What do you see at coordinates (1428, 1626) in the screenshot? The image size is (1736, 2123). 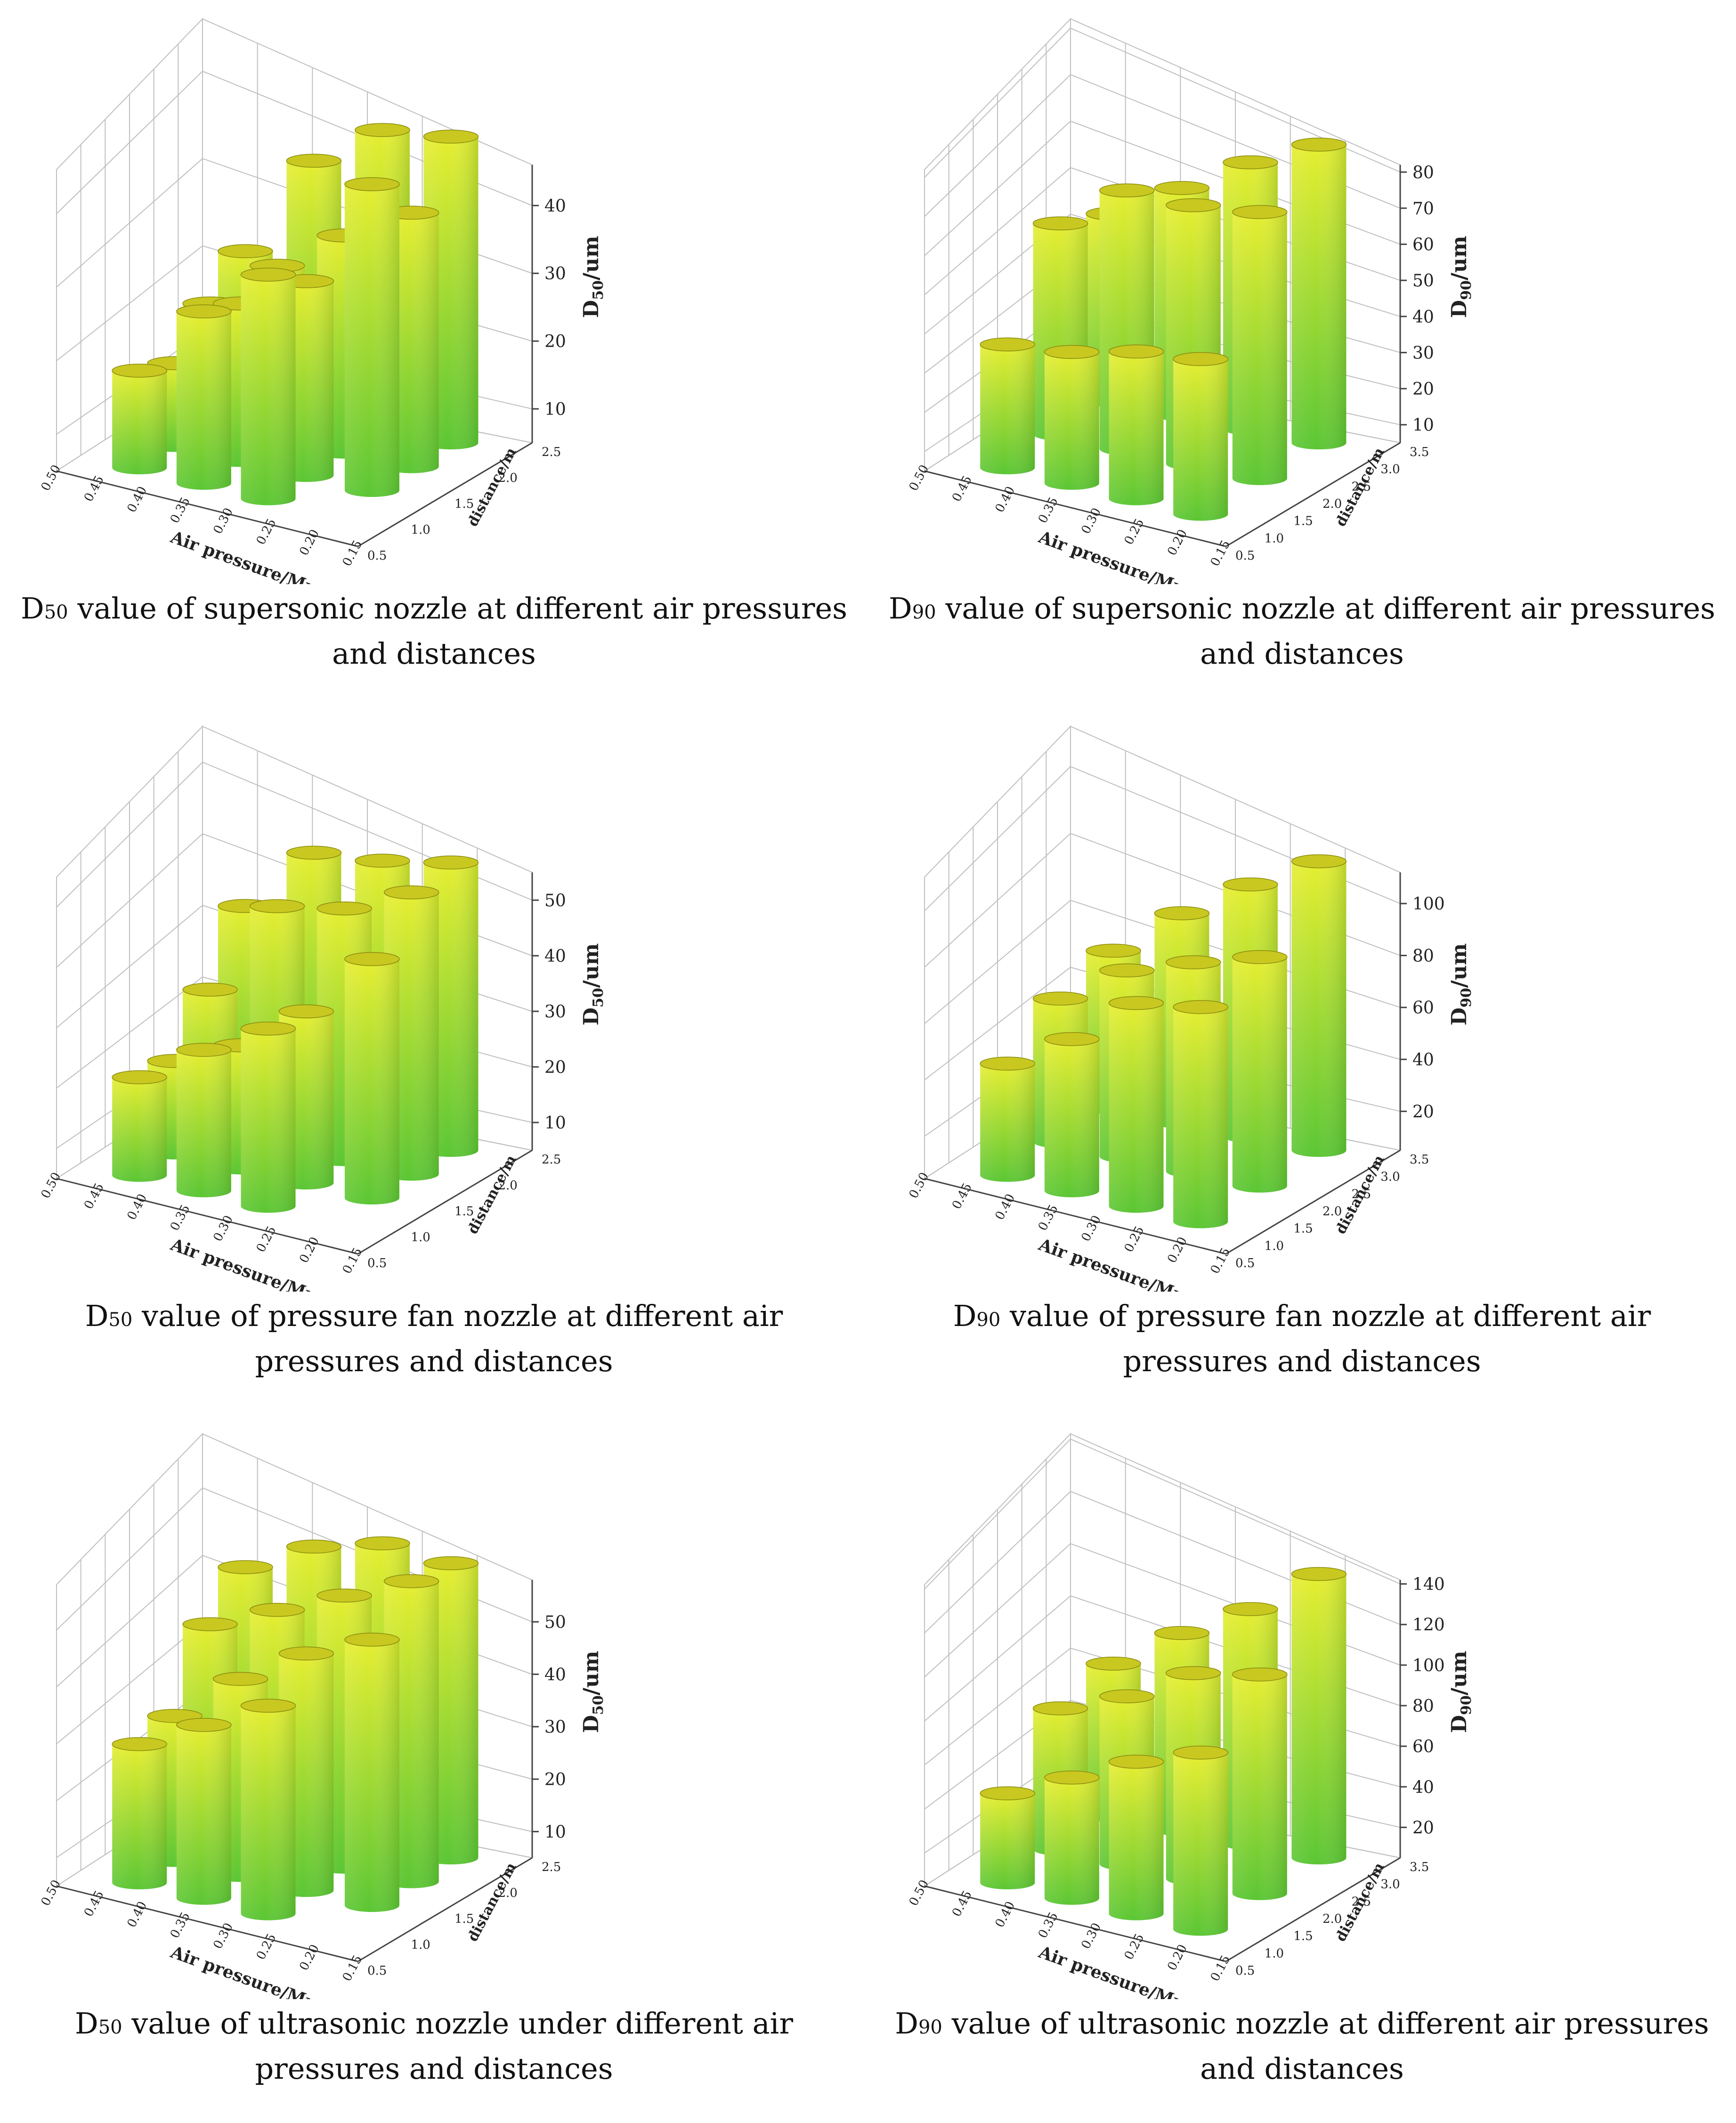 I see `z-tick-label: 120` at bounding box center [1428, 1626].